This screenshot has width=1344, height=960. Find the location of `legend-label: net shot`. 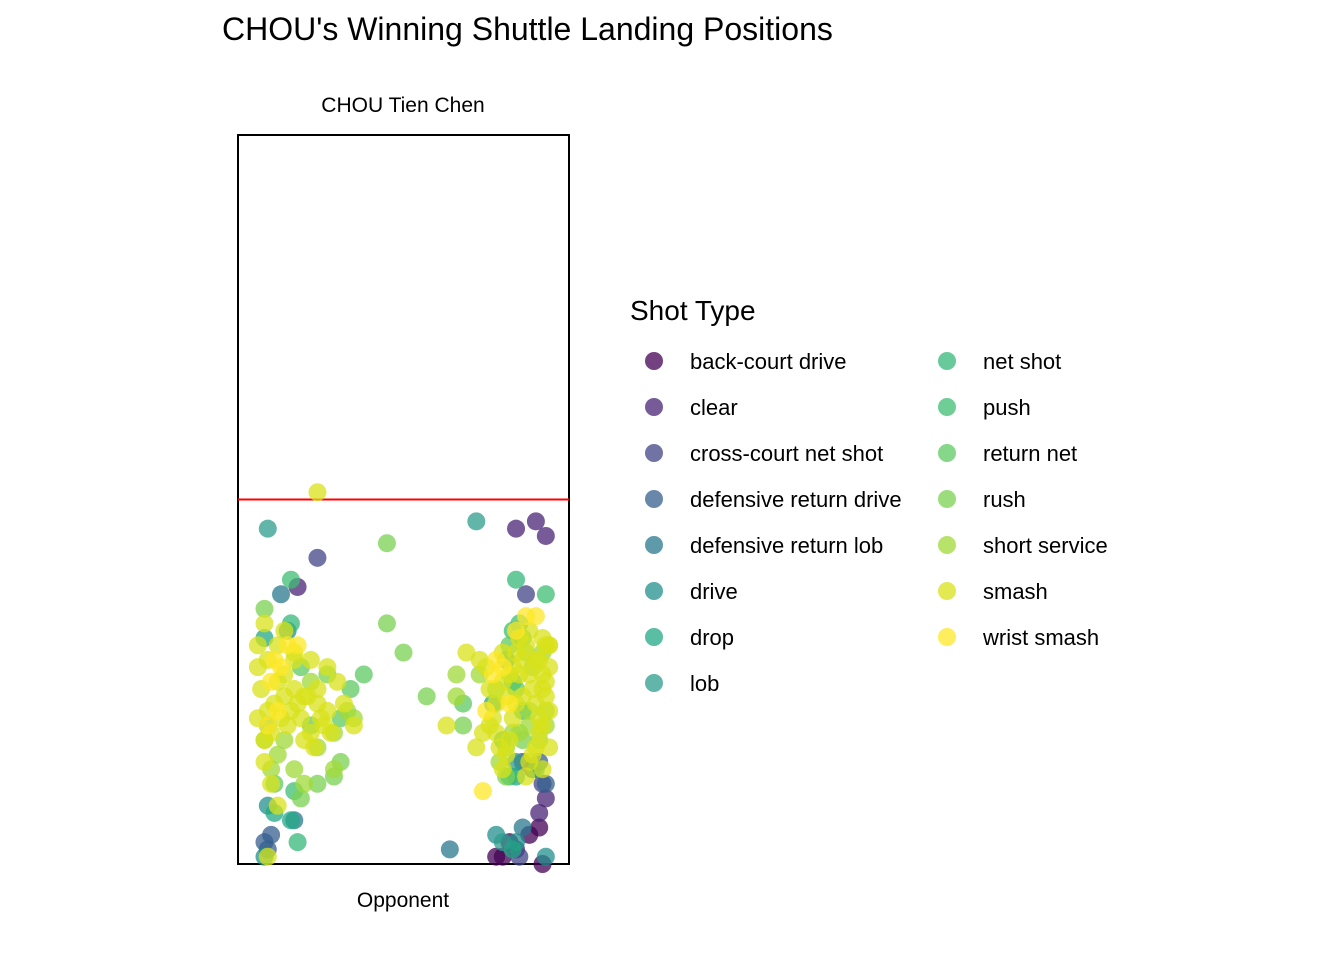

legend-label: net shot is located at coordinates (1022, 361).